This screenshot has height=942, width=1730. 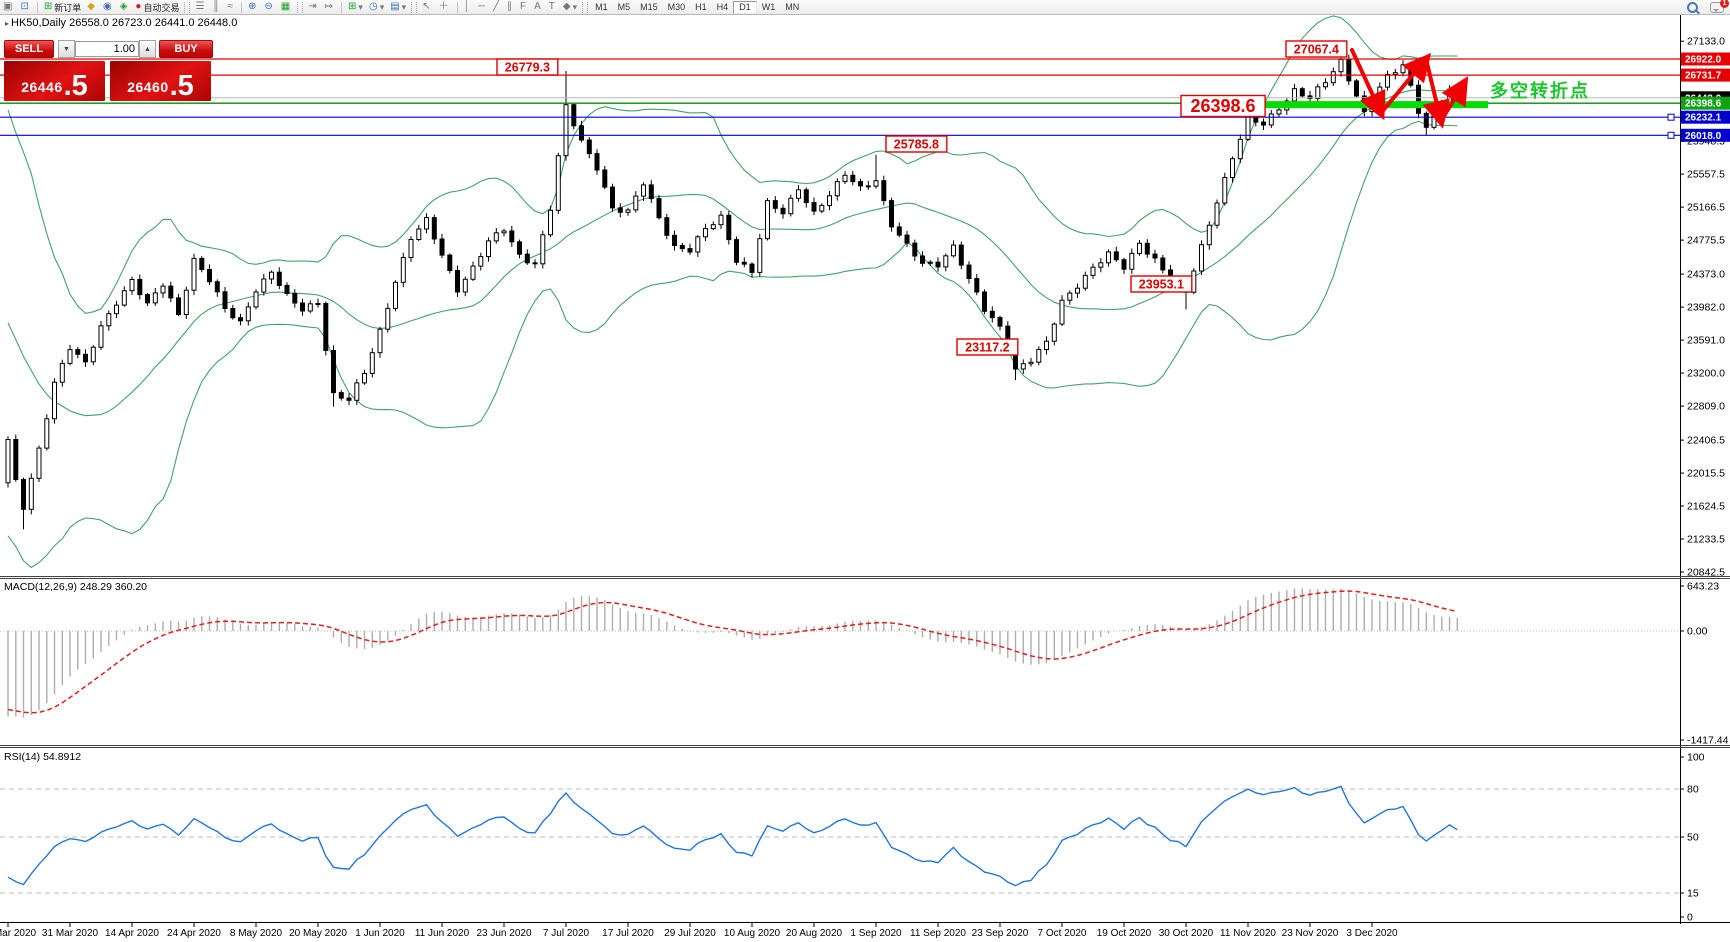 I want to click on line-chart-button: ≈, so click(x=232, y=7).